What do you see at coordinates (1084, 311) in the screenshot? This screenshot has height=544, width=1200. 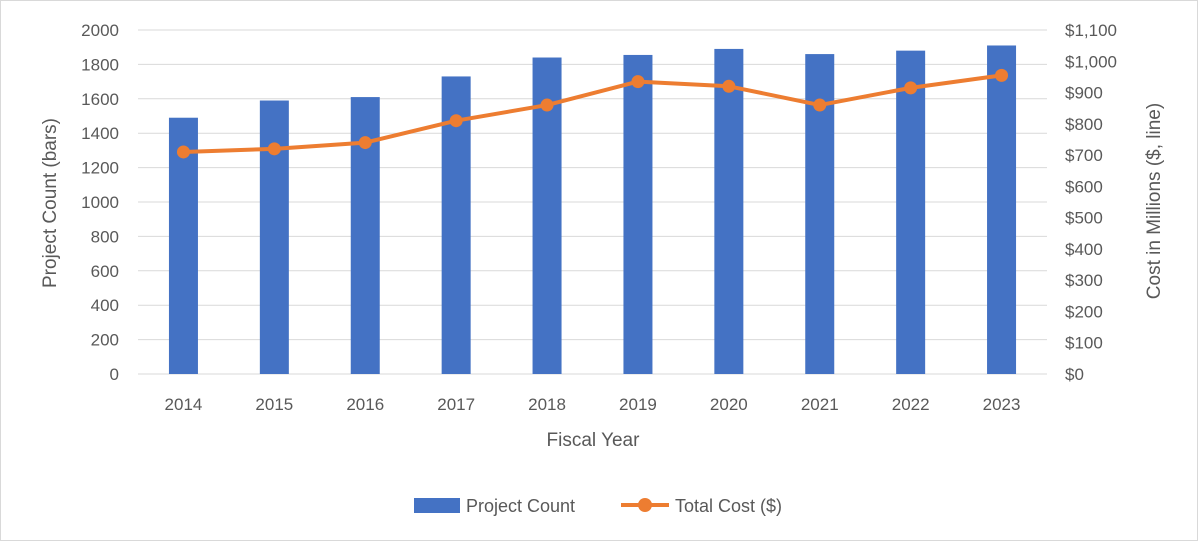 I see `y2-tick-label: $200` at bounding box center [1084, 311].